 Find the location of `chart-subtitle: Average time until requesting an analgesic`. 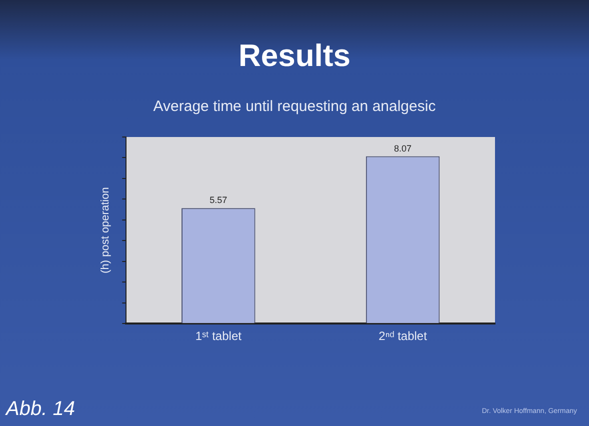

chart-subtitle: Average time until requesting an analgesic is located at coordinates (294, 106).